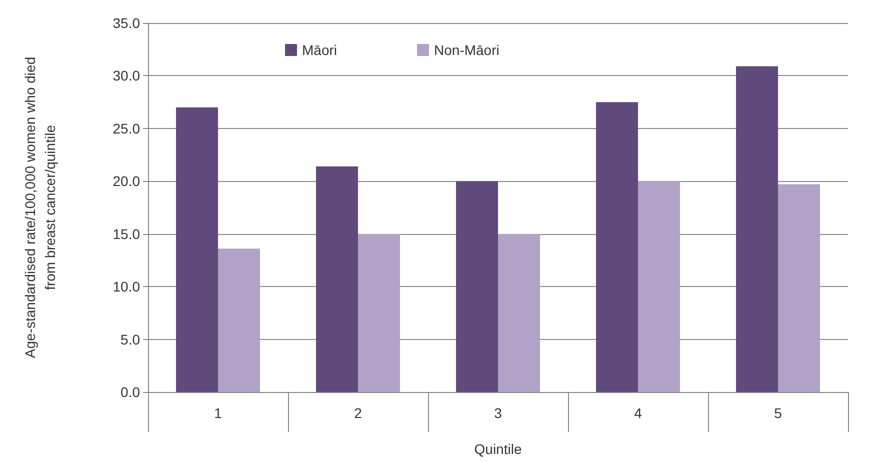 The width and height of the screenshot is (874, 462). What do you see at coordinates (126, 234) in the screenshot?
I see `y-tick-label: 15.0` at bounding box center [126, 234].